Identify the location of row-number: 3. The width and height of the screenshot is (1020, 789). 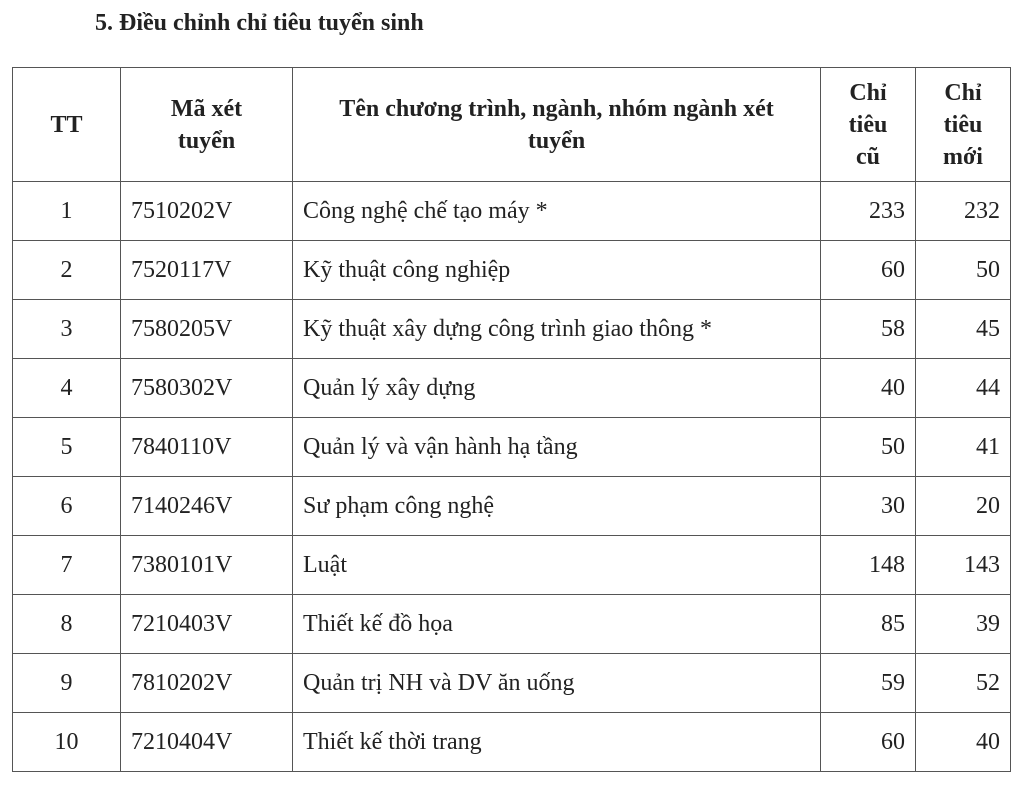
(66, 329).